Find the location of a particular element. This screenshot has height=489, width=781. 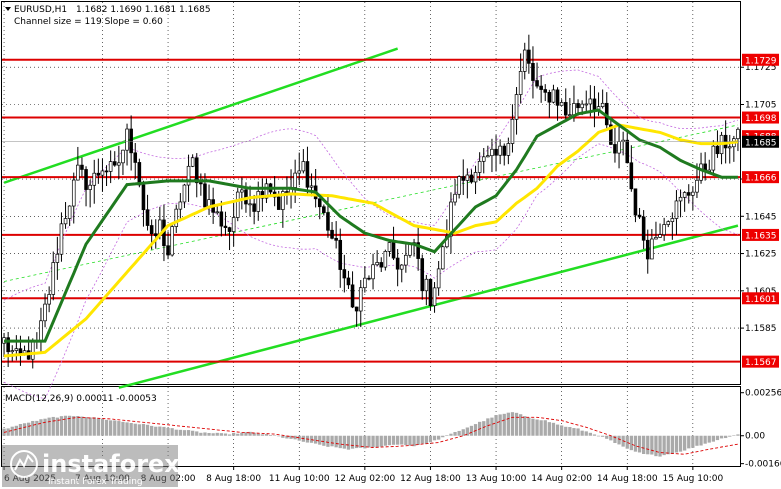

x-tick-label: 8 Aug 18:00 is located at coordinates (233, 479).